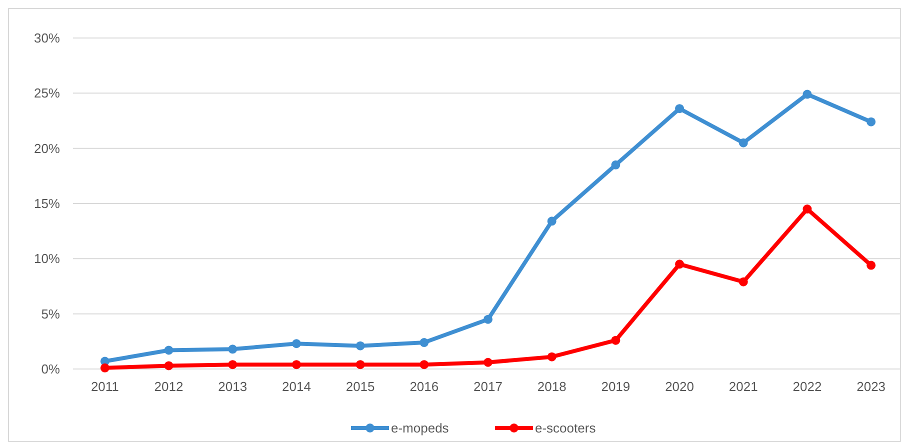 The image size is (901, 442). I want to click on x-tick-label: 2016, so click(424, 386).